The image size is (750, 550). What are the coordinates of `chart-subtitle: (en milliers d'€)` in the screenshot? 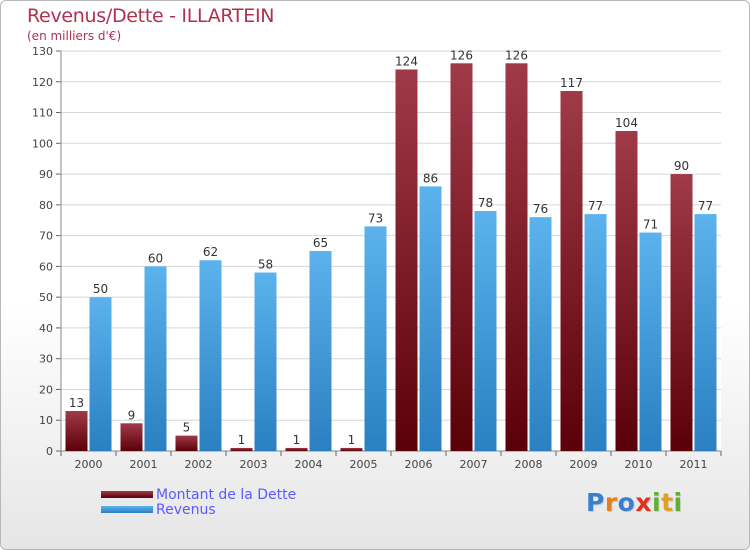 It's located at (74, 36).